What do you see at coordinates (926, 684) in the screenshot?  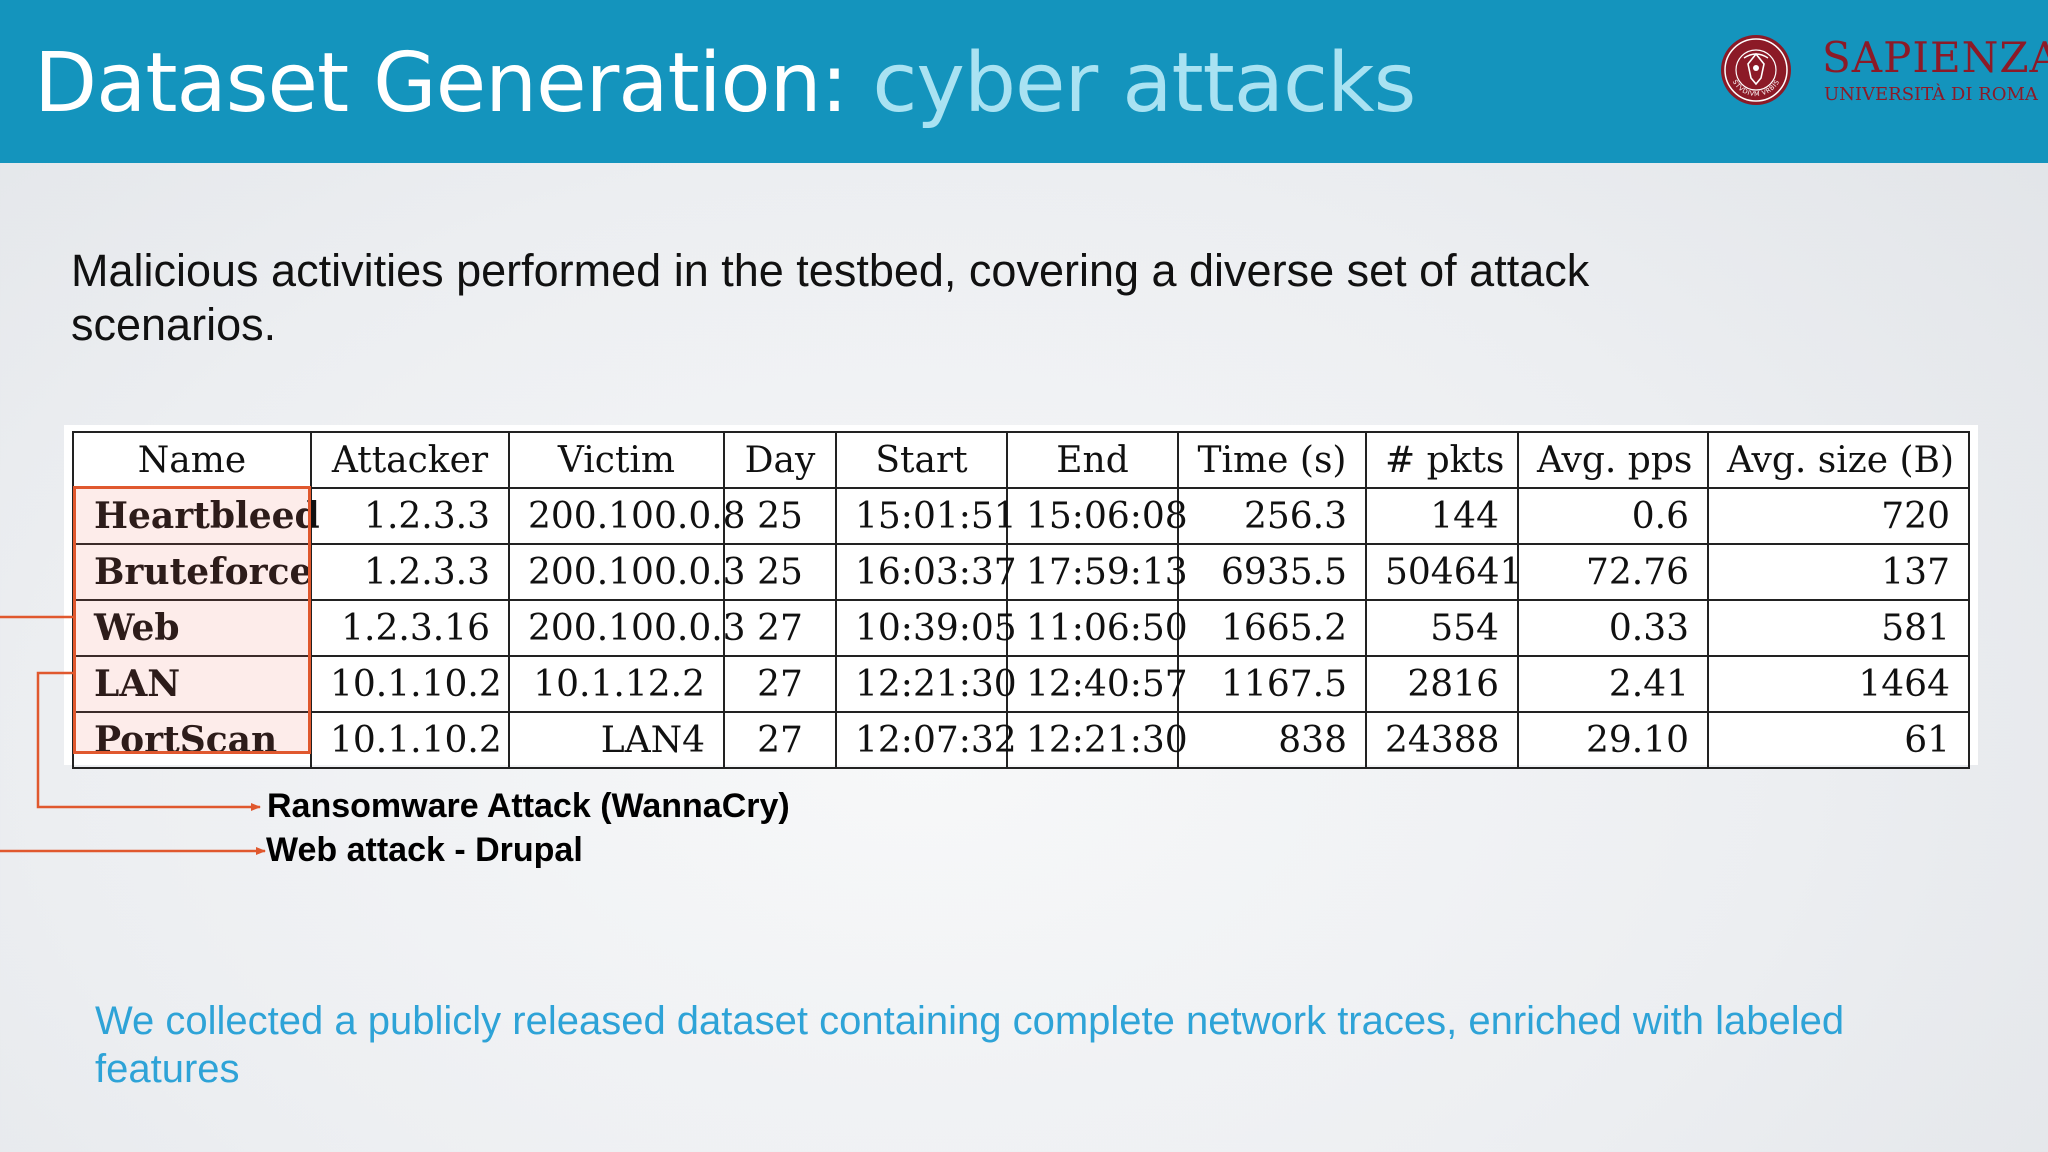 I see `cell-start: 12:21:30` at bounding box center [926, 684].